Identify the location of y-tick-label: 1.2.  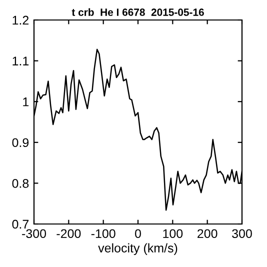
(20, 20).